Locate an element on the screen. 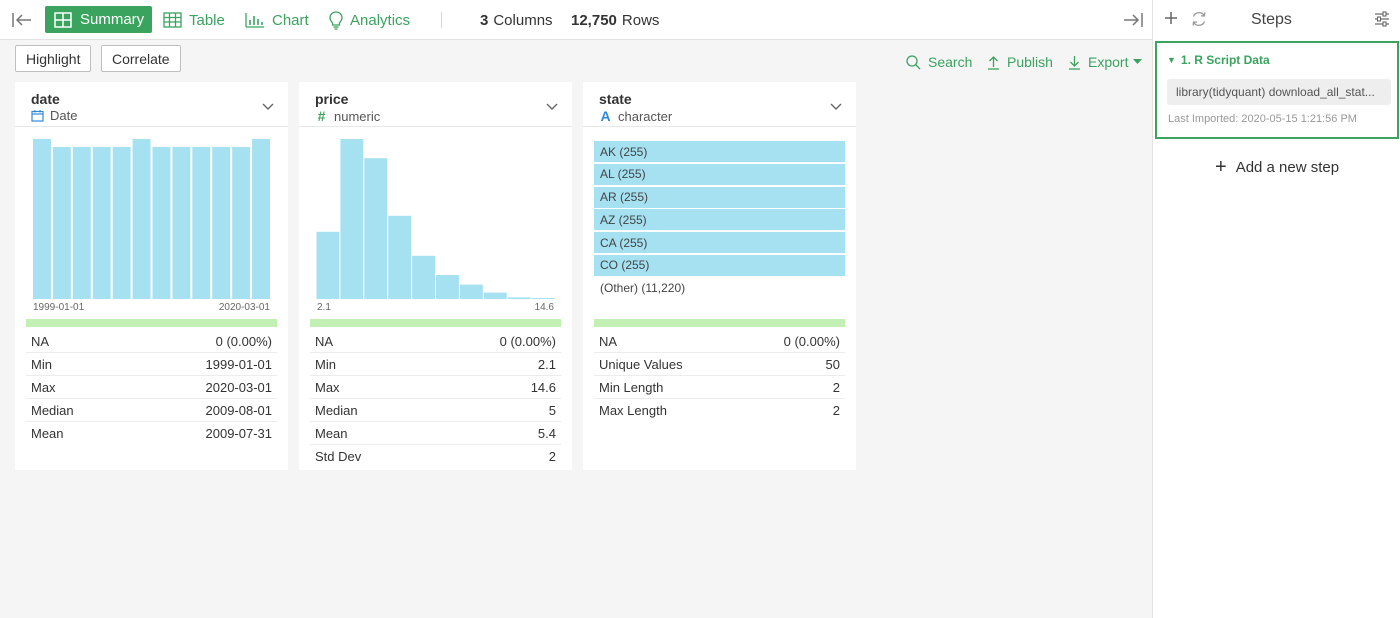 Image resolution: width=1400 pixels, height=618 pixels. stat-value: 5.4 is located at coordinates (546, 433).